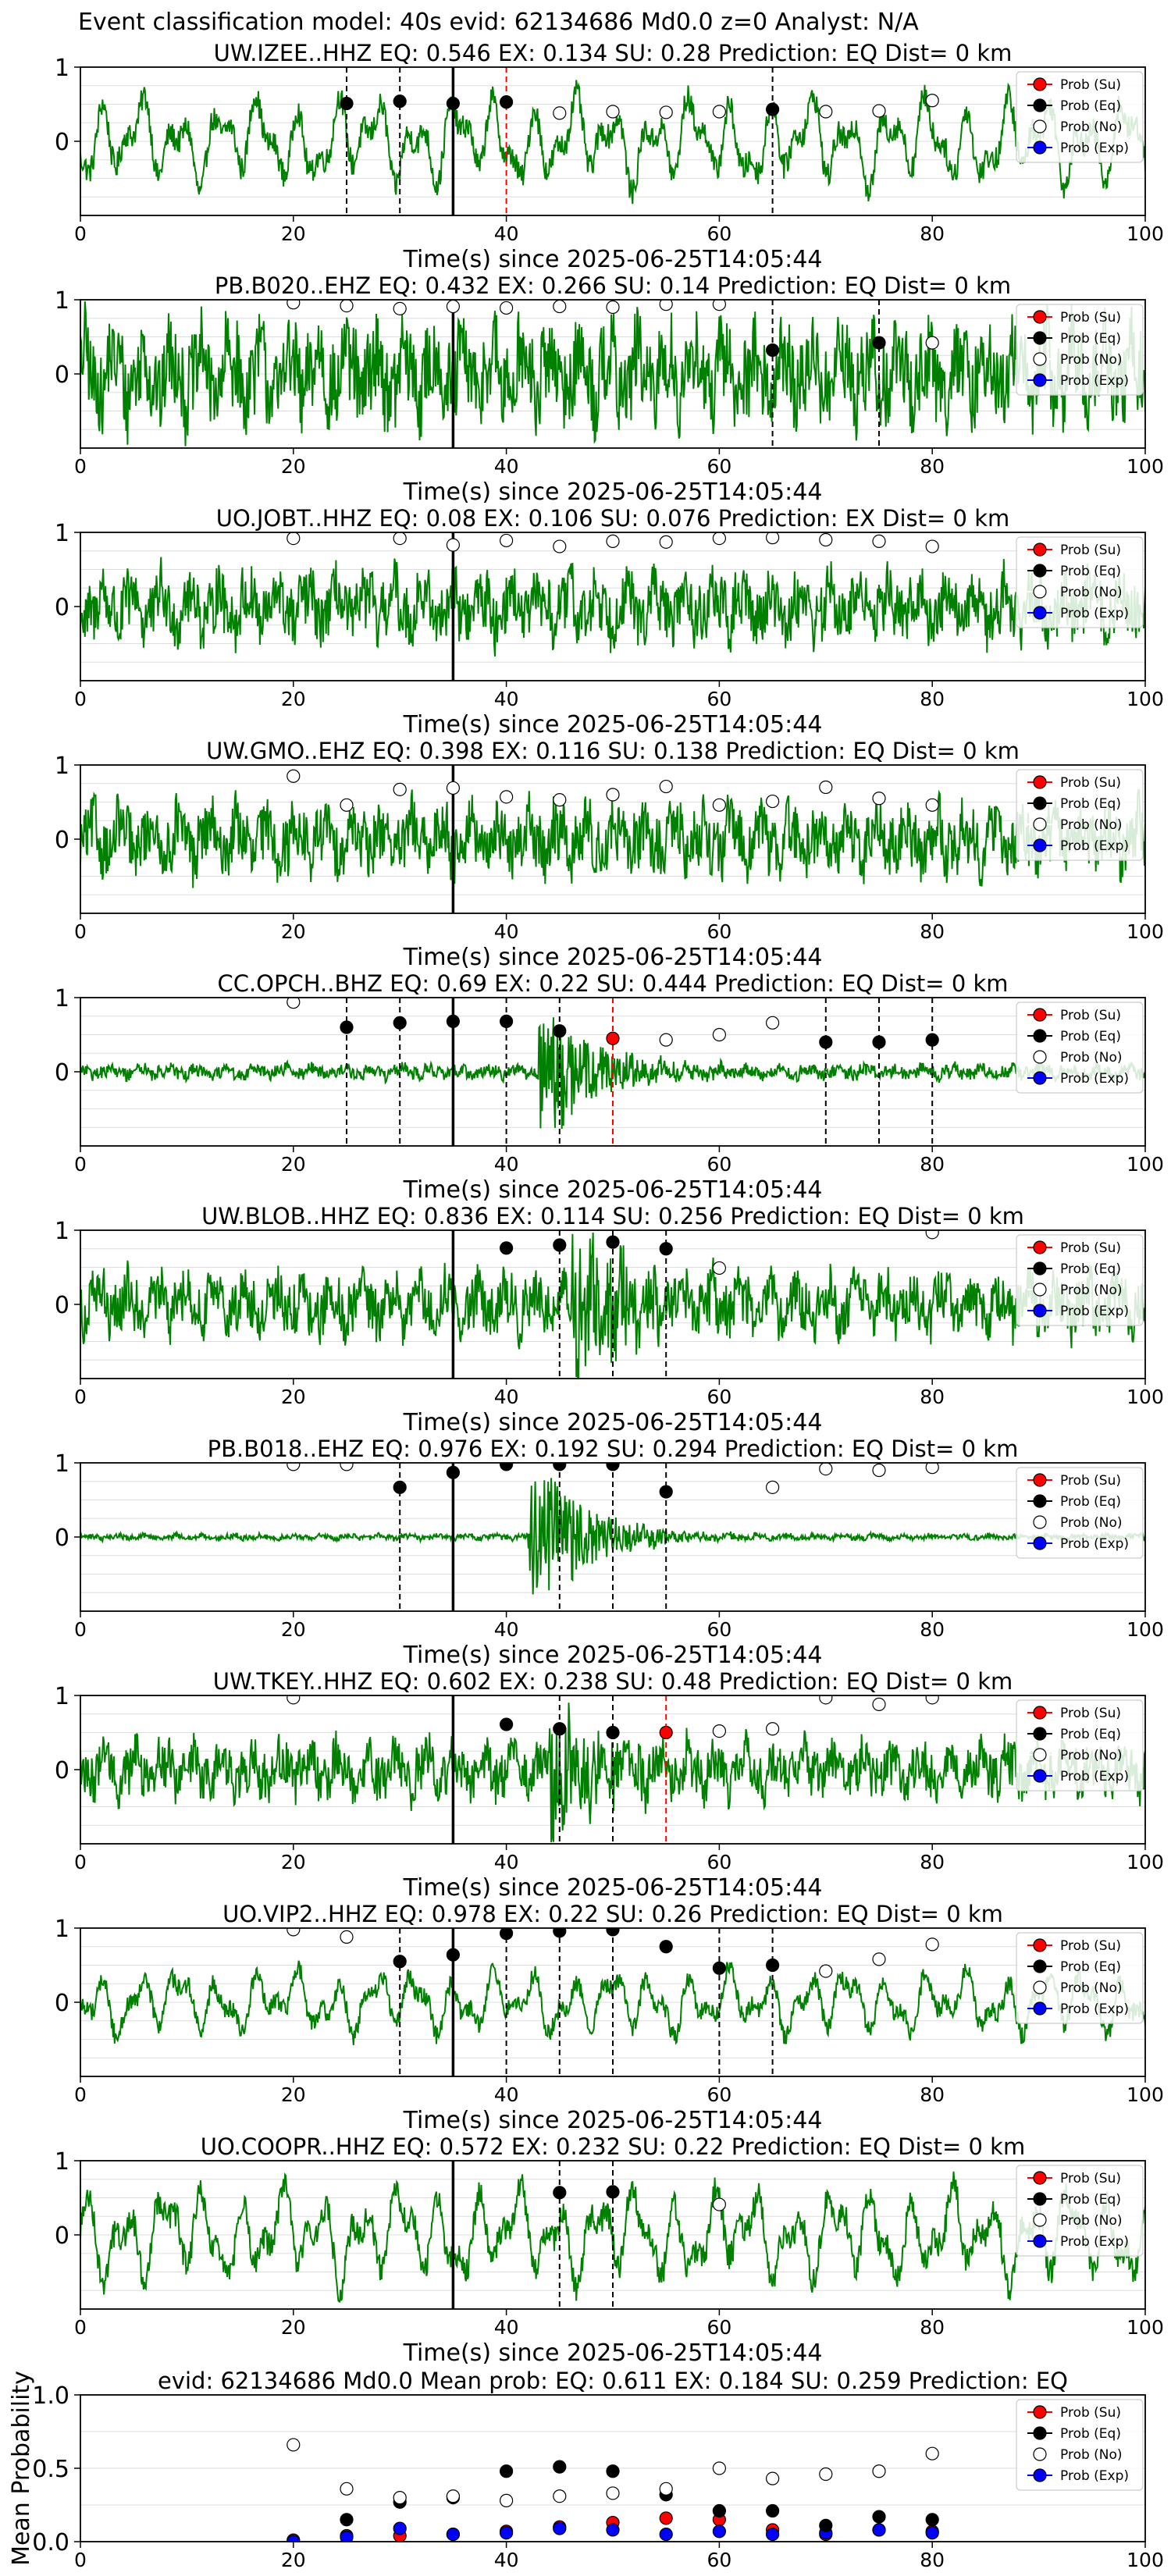  Describe the element at coordinates (1090, 2434) in the screenshot. I see `legend-label: Prob (Eq)` at that location.